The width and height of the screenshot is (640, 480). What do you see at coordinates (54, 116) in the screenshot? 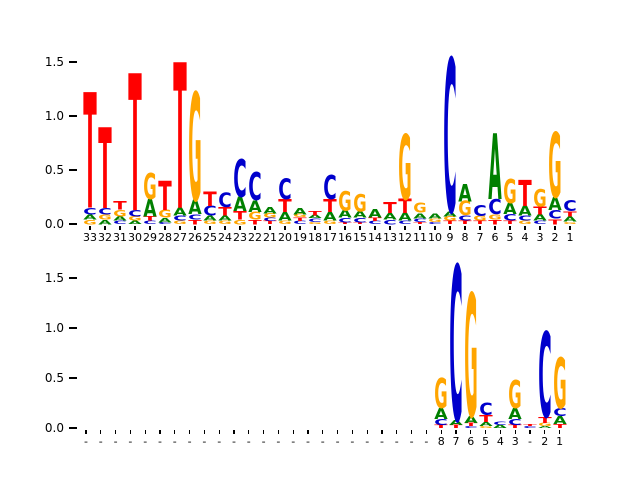
I see `y-tick-label: 1.0` at bounding box center [54, 116].